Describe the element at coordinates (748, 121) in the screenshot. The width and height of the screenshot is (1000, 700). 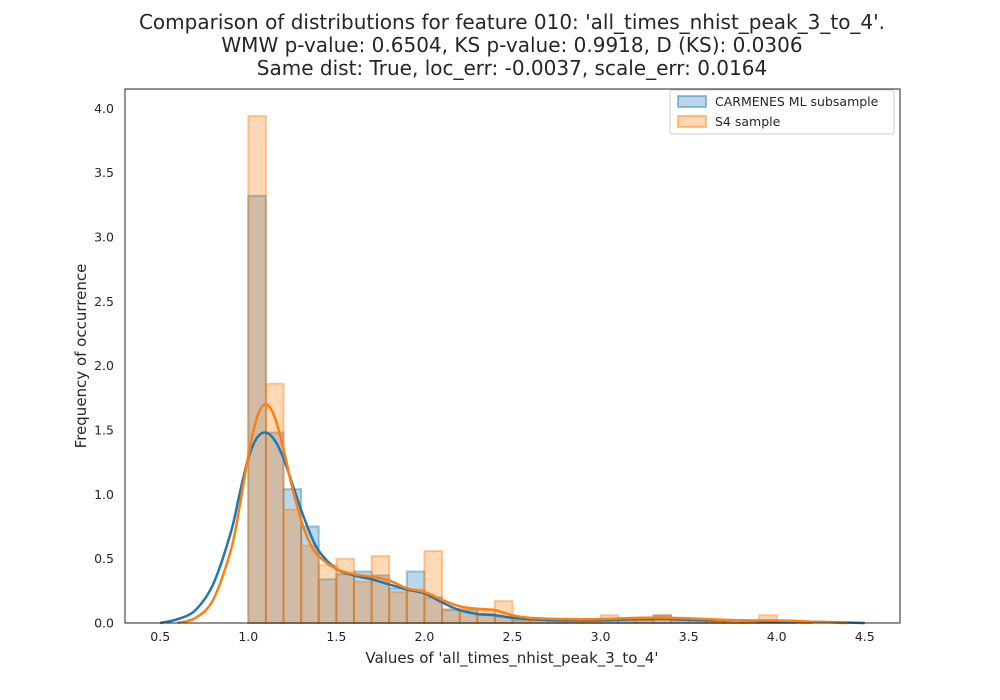
I see `legend-label-s4: S4 sample` at that location.